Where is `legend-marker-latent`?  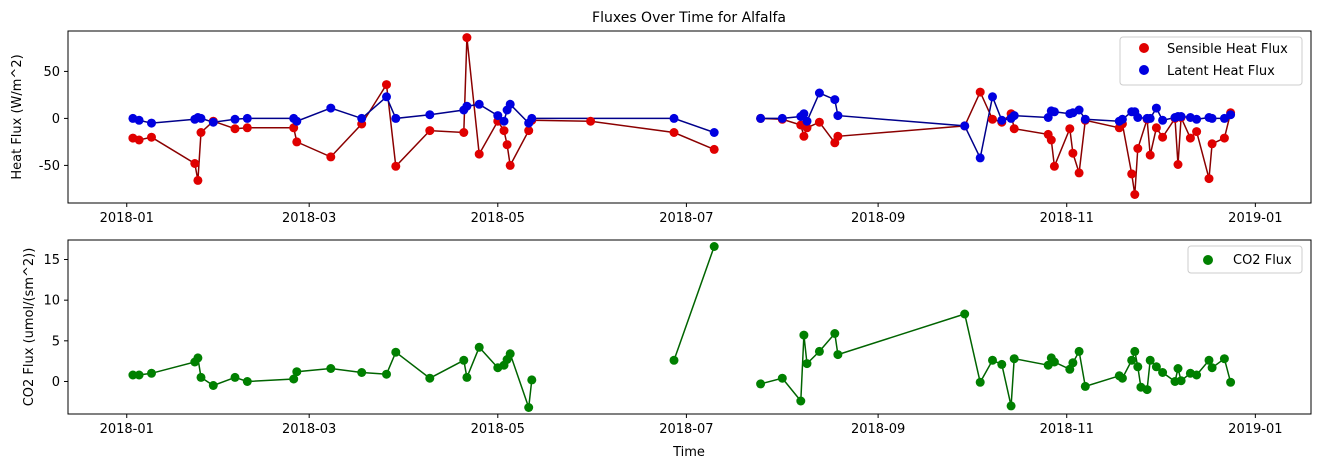
legend-marker-latent is located at coordinates (1144, 70).